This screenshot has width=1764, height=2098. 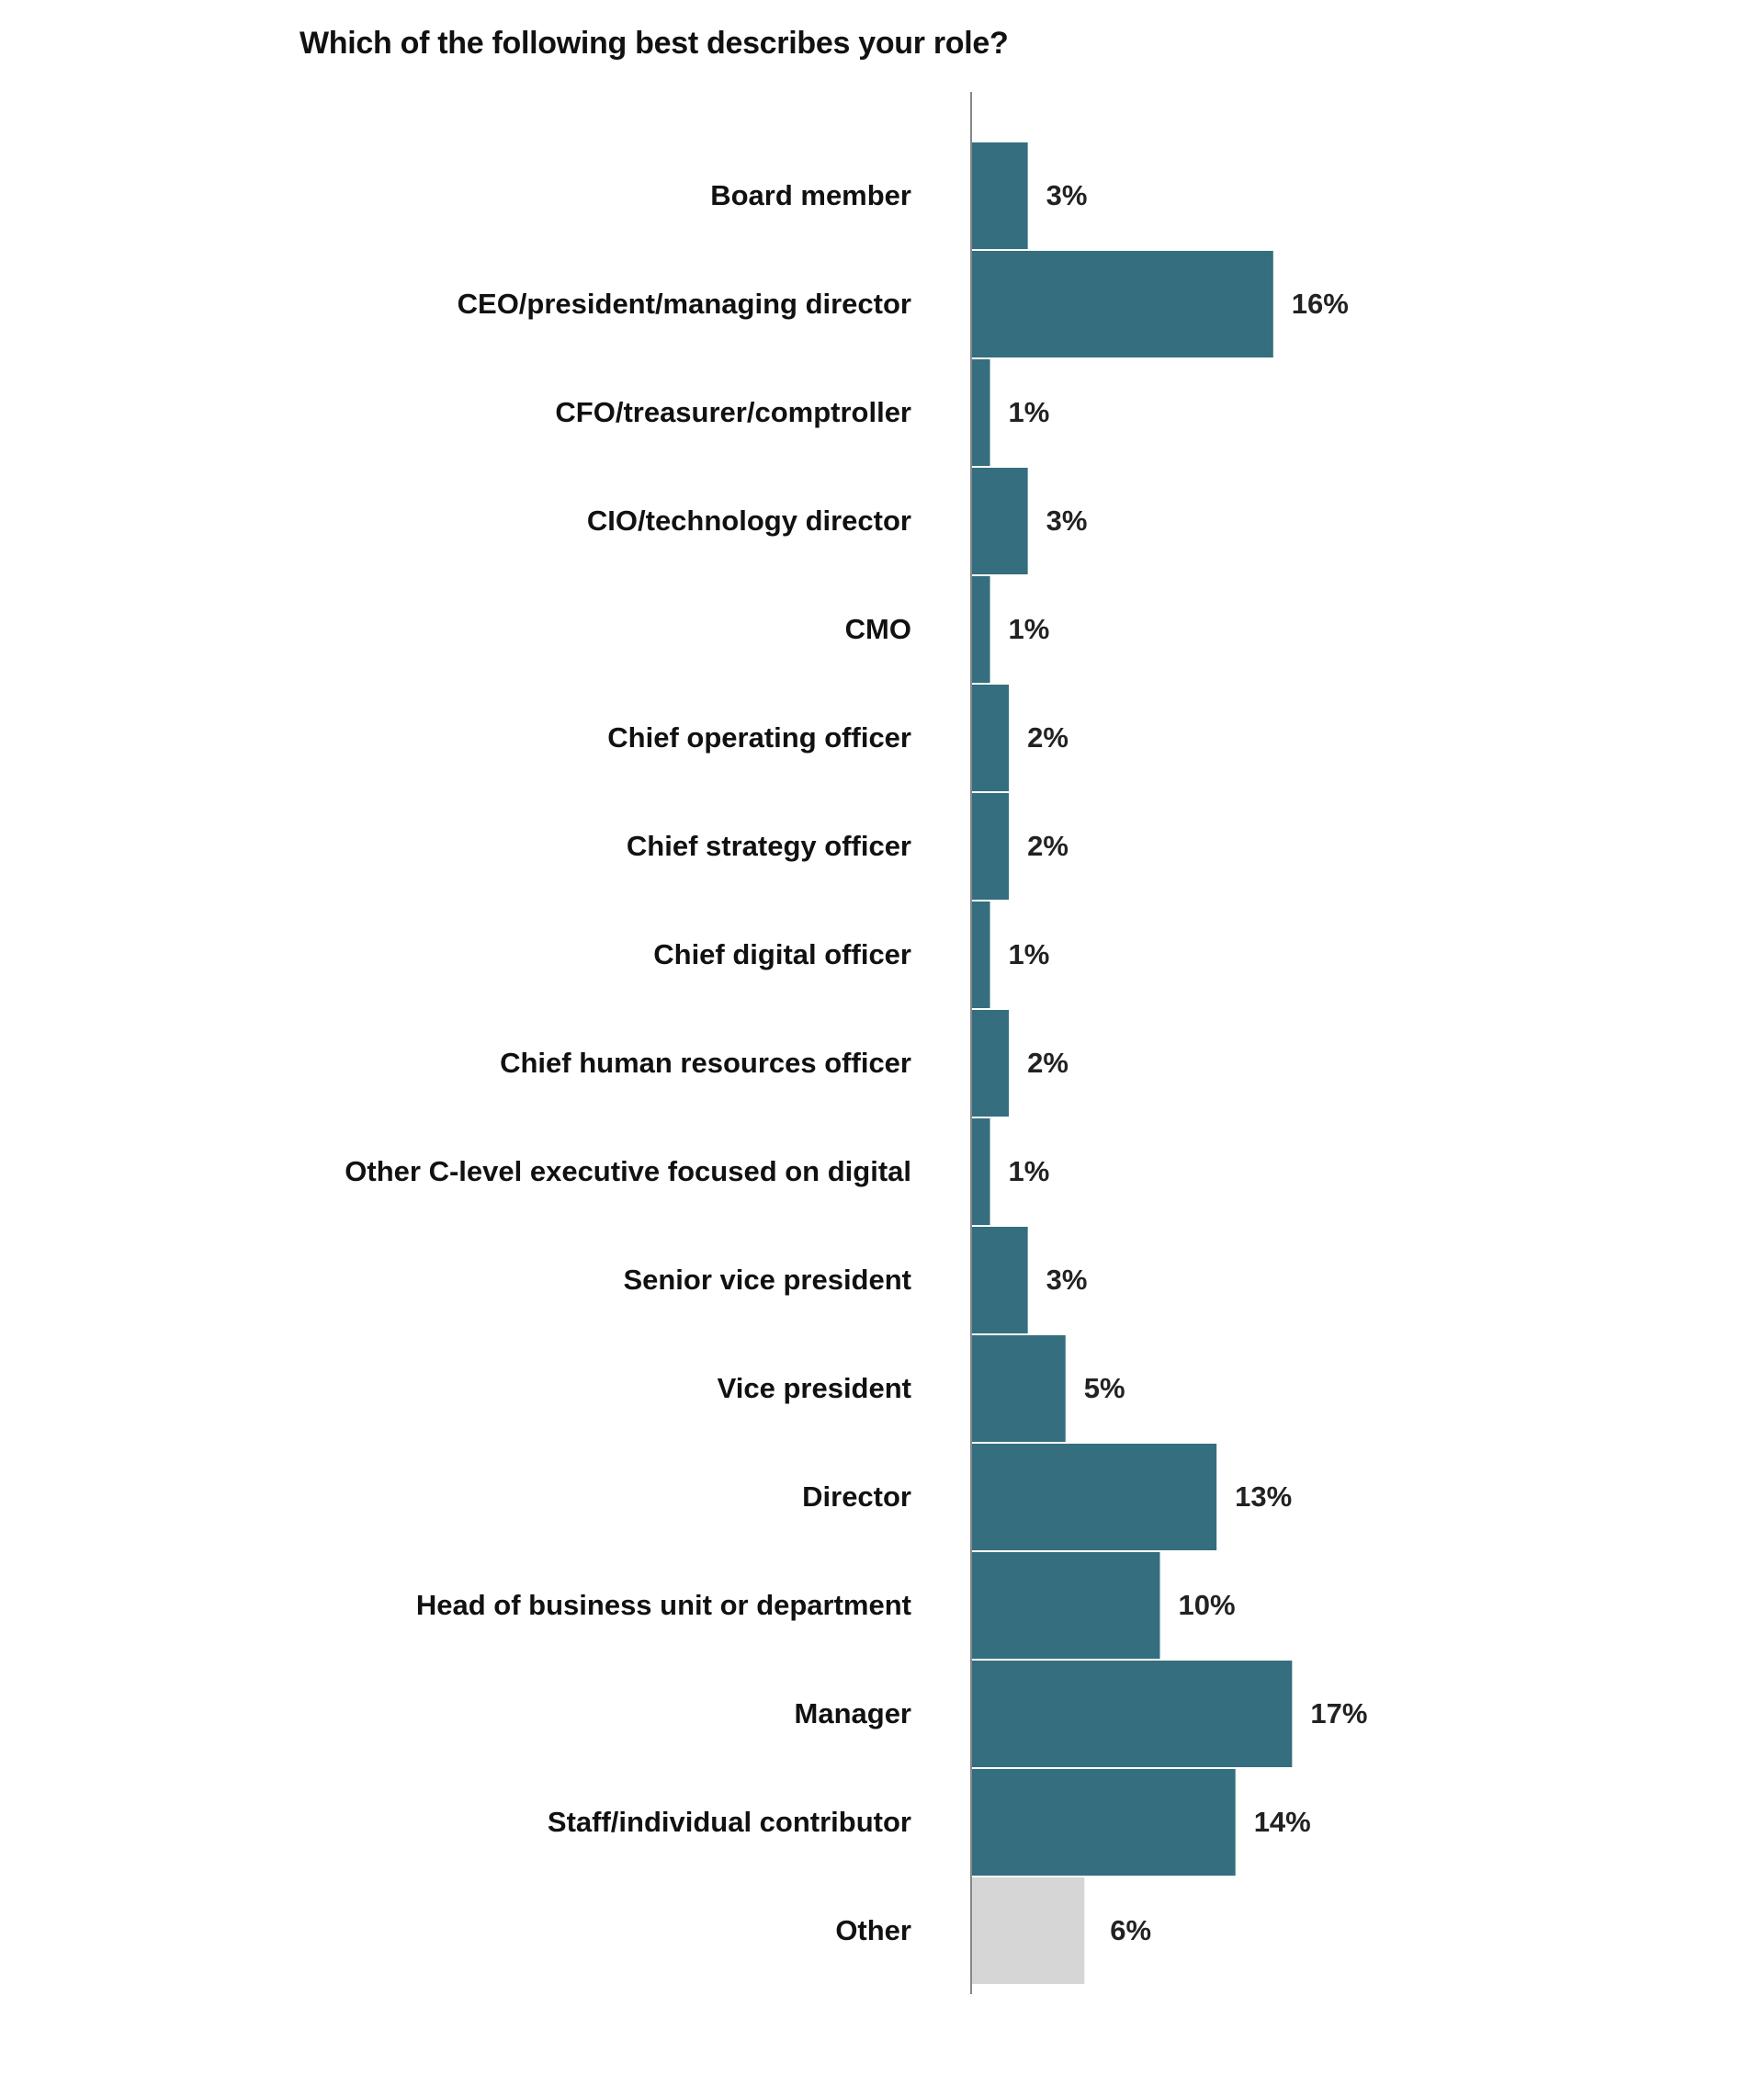 What do you see at coordinates (853, 1713) in the screenshot?
I see `category-label-manager: Manager` at bounding box center [853, 1713].